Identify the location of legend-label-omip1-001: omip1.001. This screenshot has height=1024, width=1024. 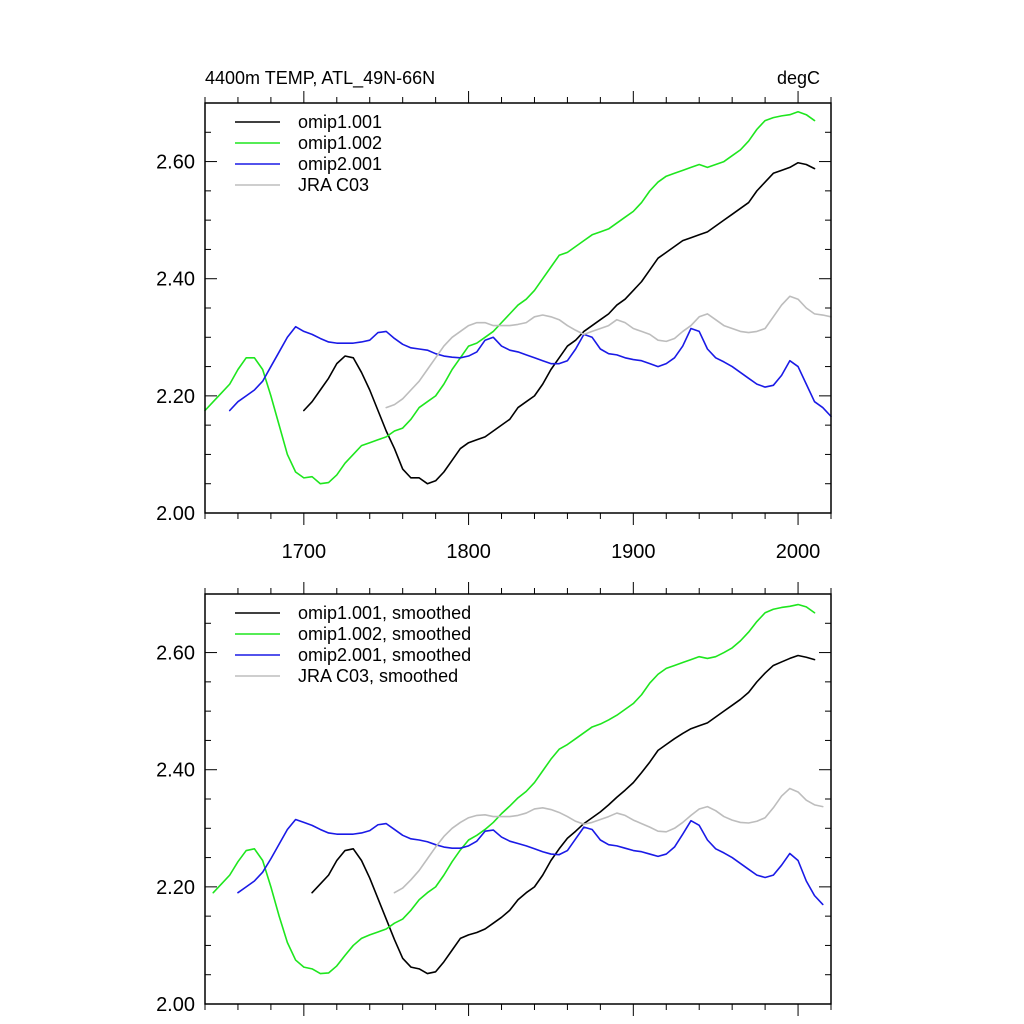
(340, 122).